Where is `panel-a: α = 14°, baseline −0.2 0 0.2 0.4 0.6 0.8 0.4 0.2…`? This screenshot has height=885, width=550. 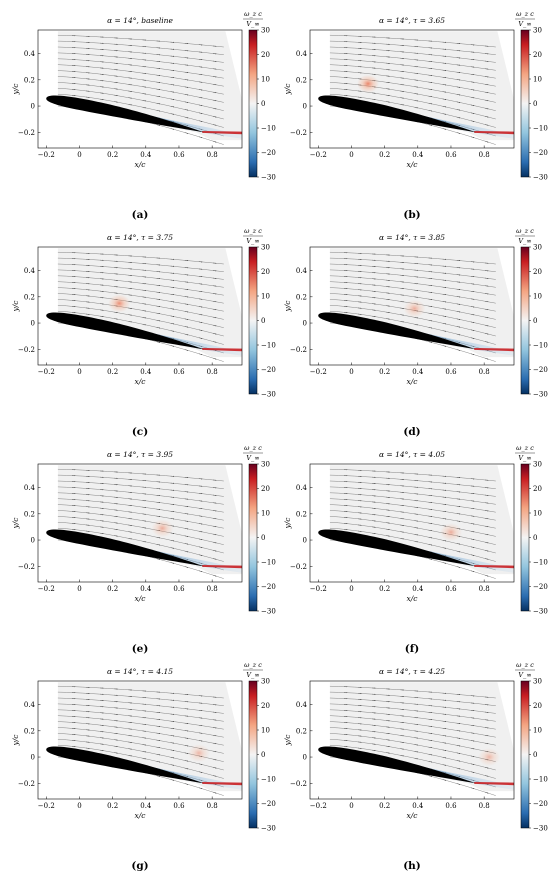
panel-a: α = 14°, baseline −0.2 0 0.2 0.4 0.6 0.8 0.4 0.2… is located at coordinates (143, 115).